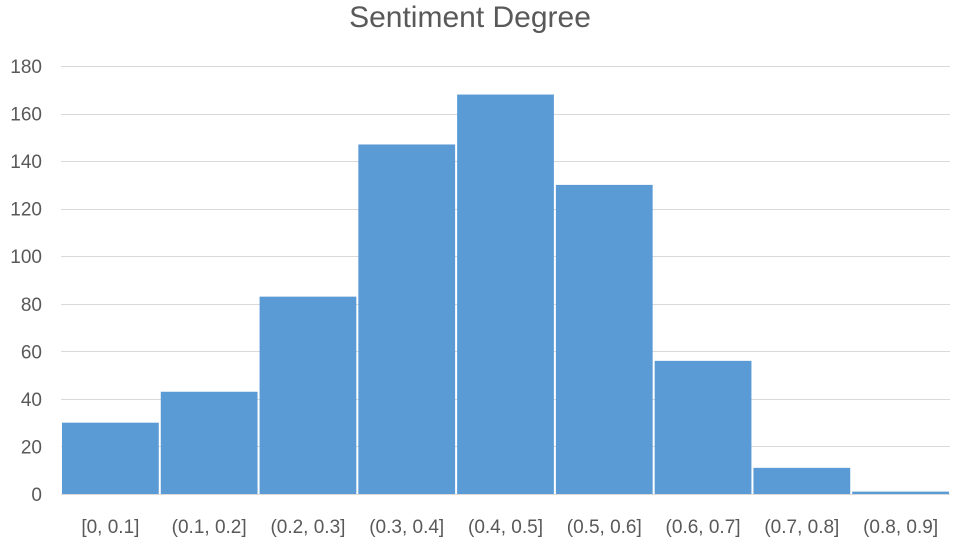 This screenshot has height=544, width=960. What do you see at coordinates (900, 527) in the screenshot?
I see `x-tick-label: (0.8, 0.9]` at bounding box center [900, 527].